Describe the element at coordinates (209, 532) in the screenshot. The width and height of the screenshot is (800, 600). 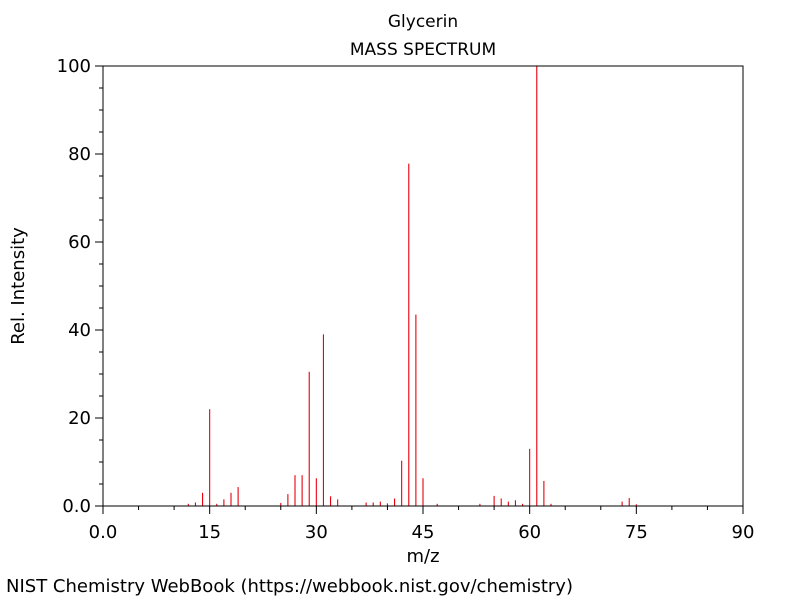
I see `x-tick-label: 15` at that location.